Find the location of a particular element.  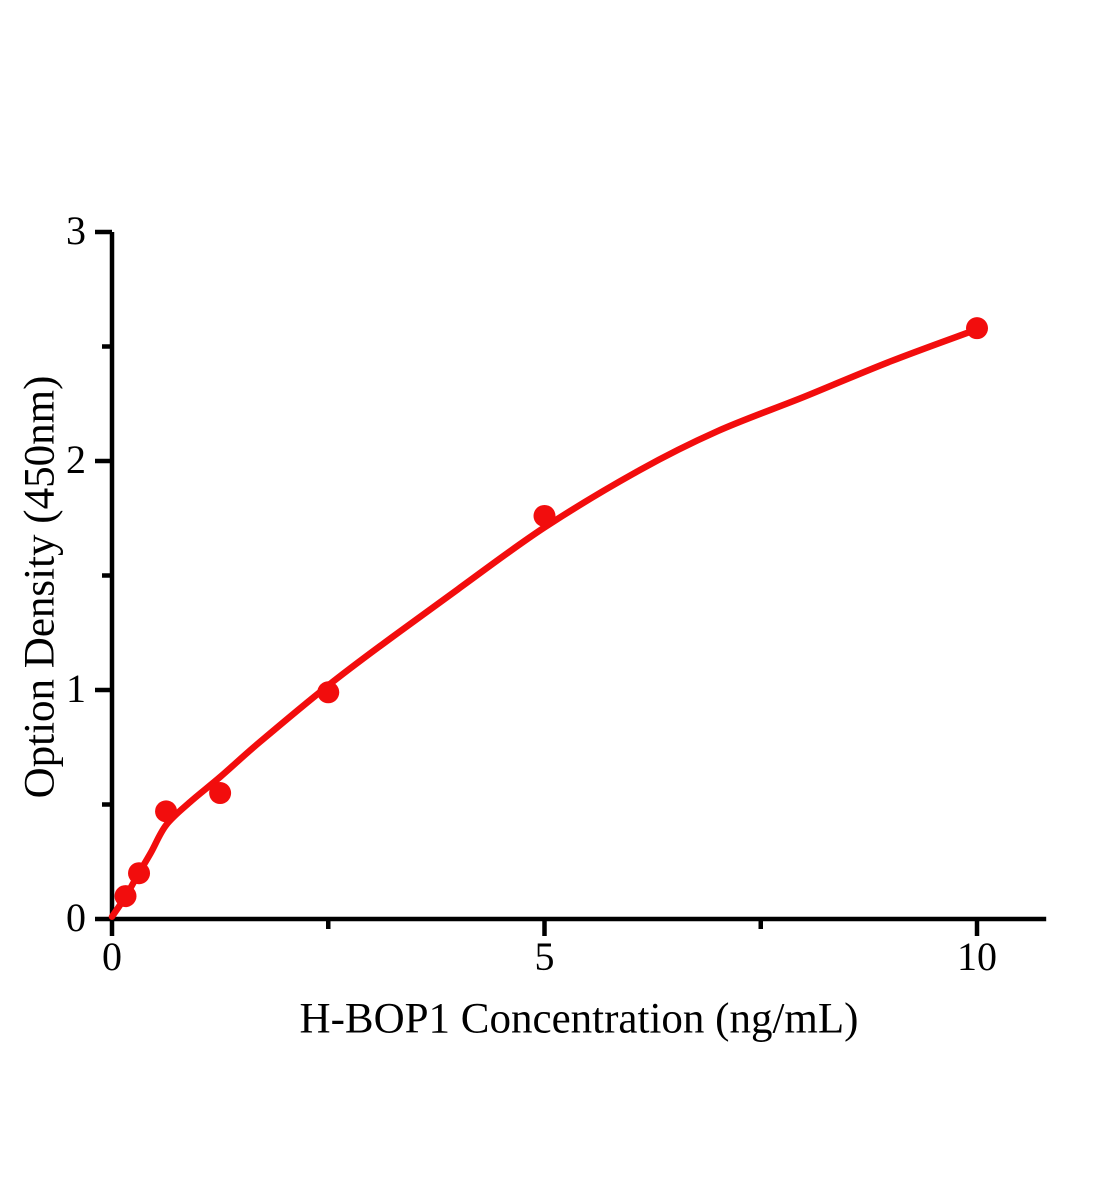

x-tick-label: 10 is located at coordinates (977, 956).